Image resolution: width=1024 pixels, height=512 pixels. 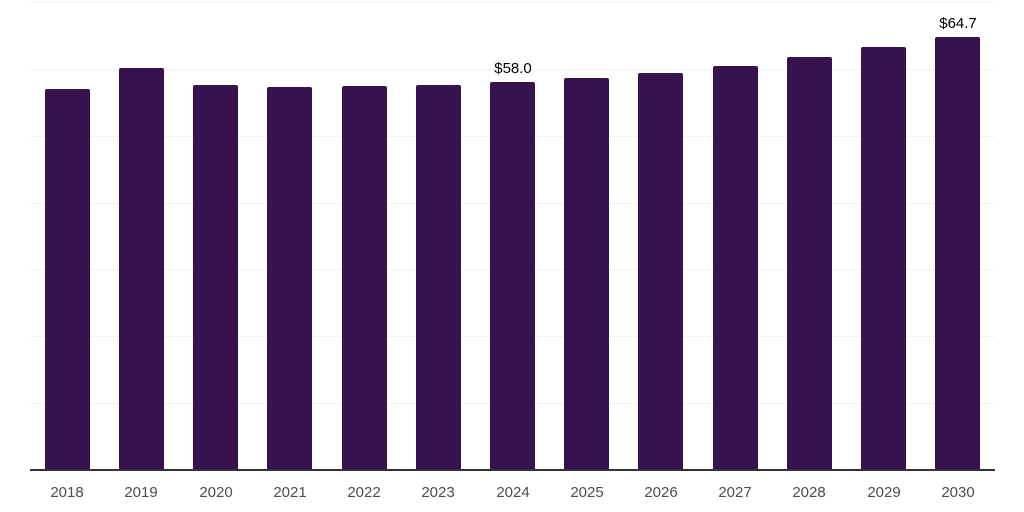 I want to click on x-axis-line, so click(x=512, y=470).